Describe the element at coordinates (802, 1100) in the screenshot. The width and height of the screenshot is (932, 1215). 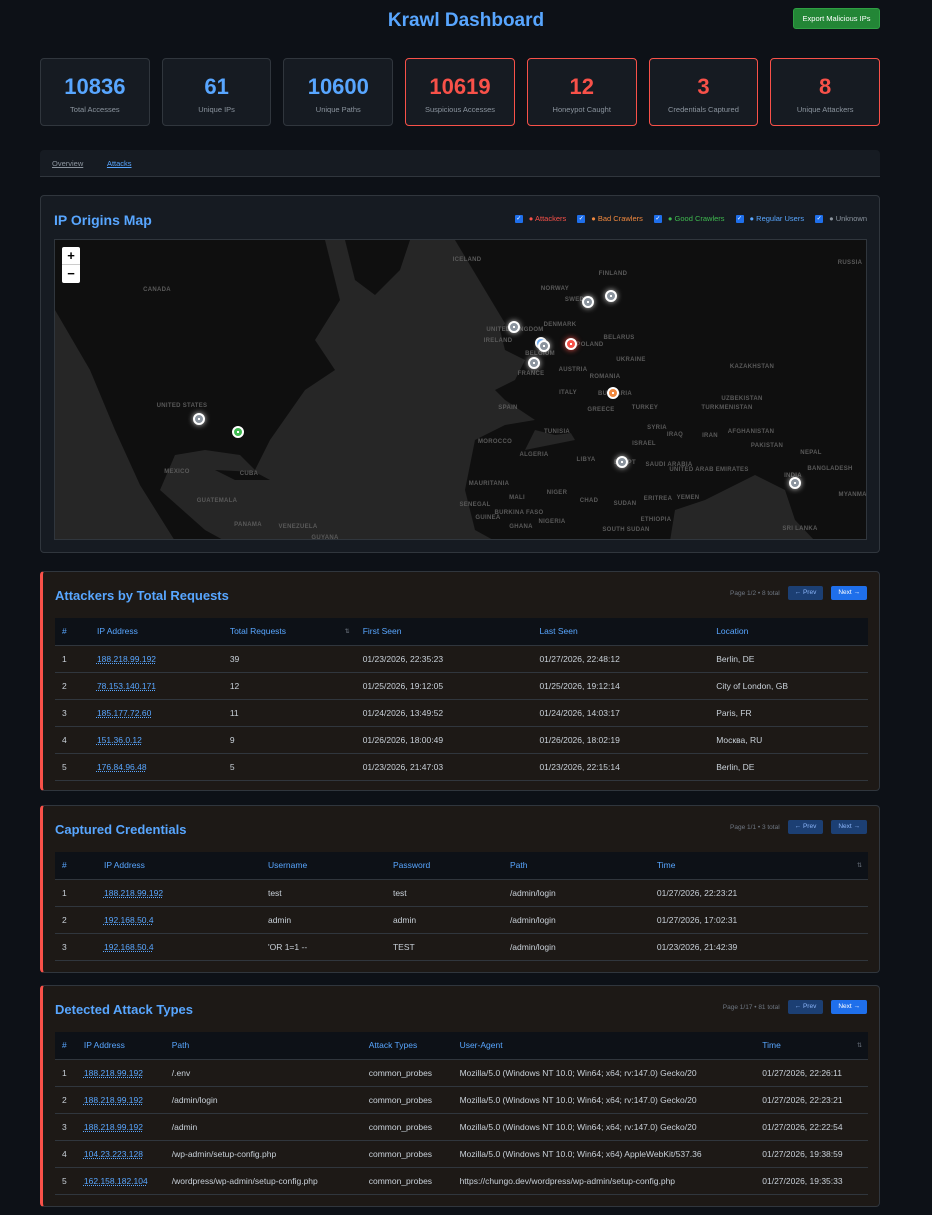
I see `table-cell: 01/27/2026, 22:23:21` at that location.